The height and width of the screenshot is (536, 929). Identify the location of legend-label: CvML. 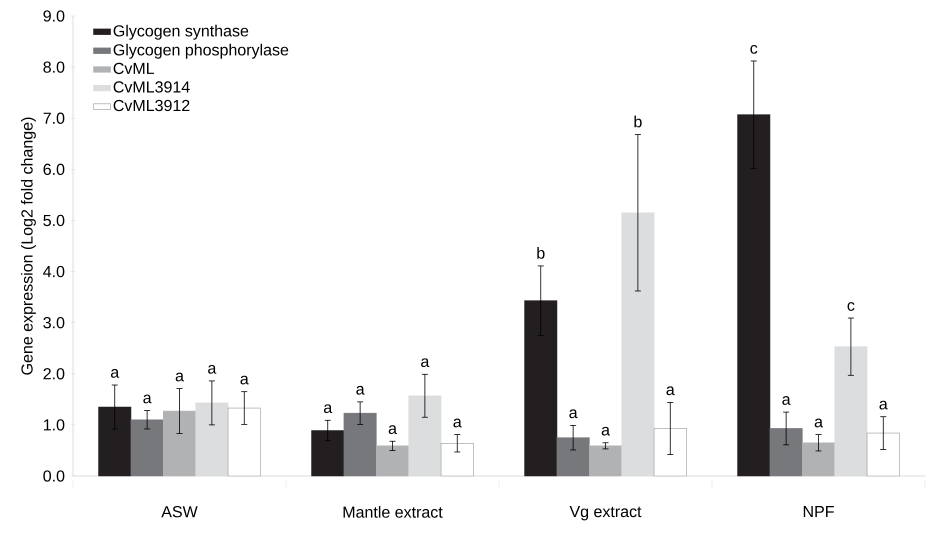
(134, 68).